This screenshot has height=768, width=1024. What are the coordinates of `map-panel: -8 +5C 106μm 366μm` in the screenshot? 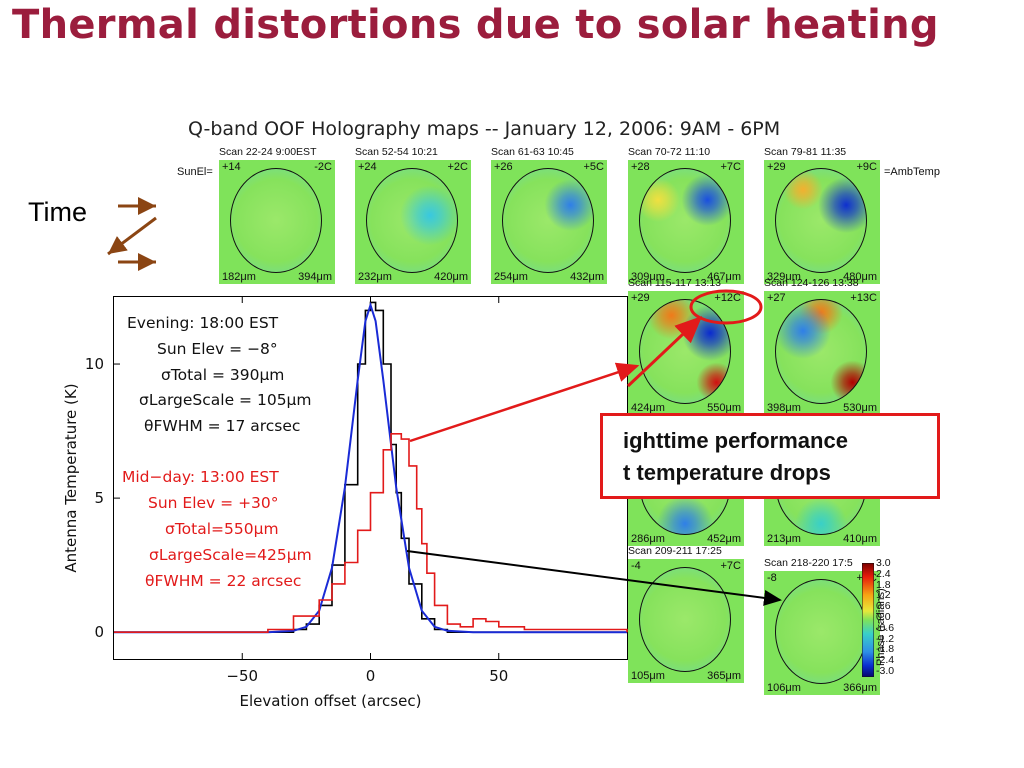 It's located at (822, 633).